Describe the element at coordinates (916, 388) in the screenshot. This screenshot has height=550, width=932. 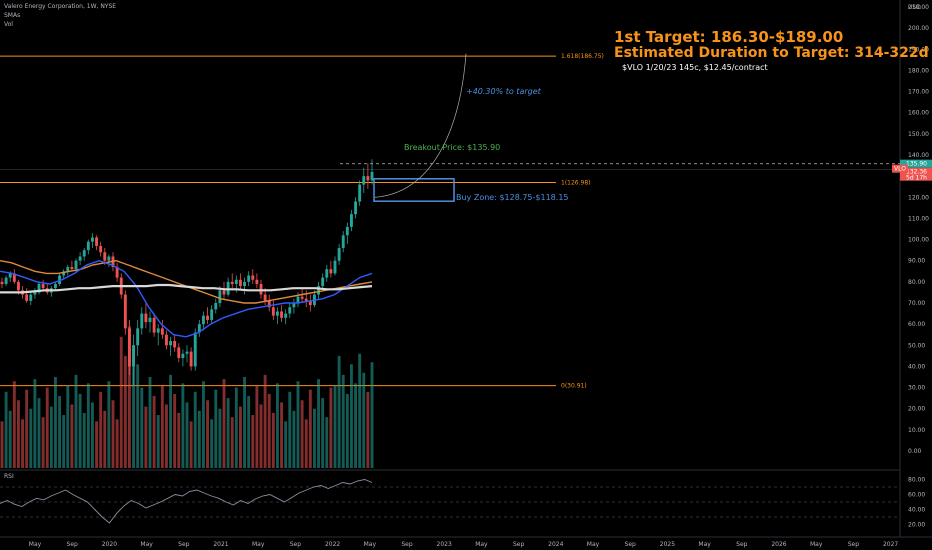
I see `price-tick-label: 30.00` at that location.